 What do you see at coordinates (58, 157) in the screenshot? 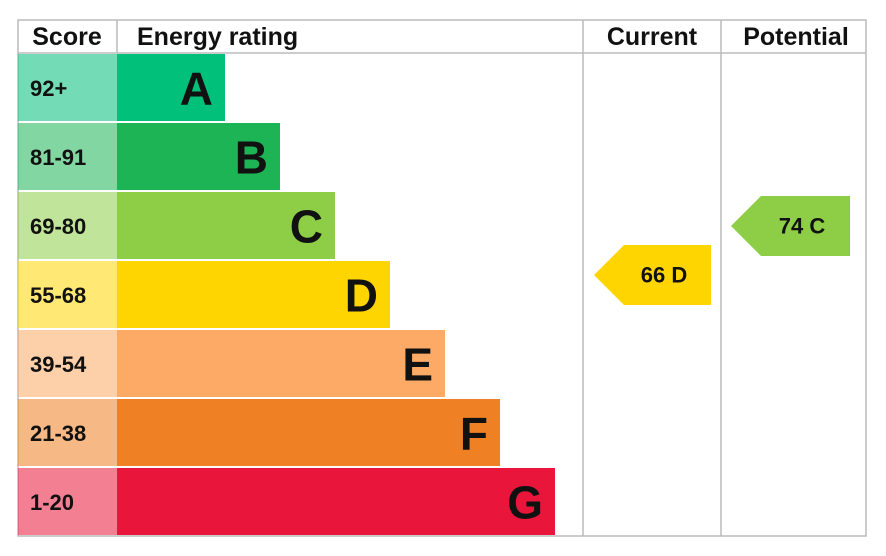
I see `score-label: 81-91` at bounding box center [58, 157].